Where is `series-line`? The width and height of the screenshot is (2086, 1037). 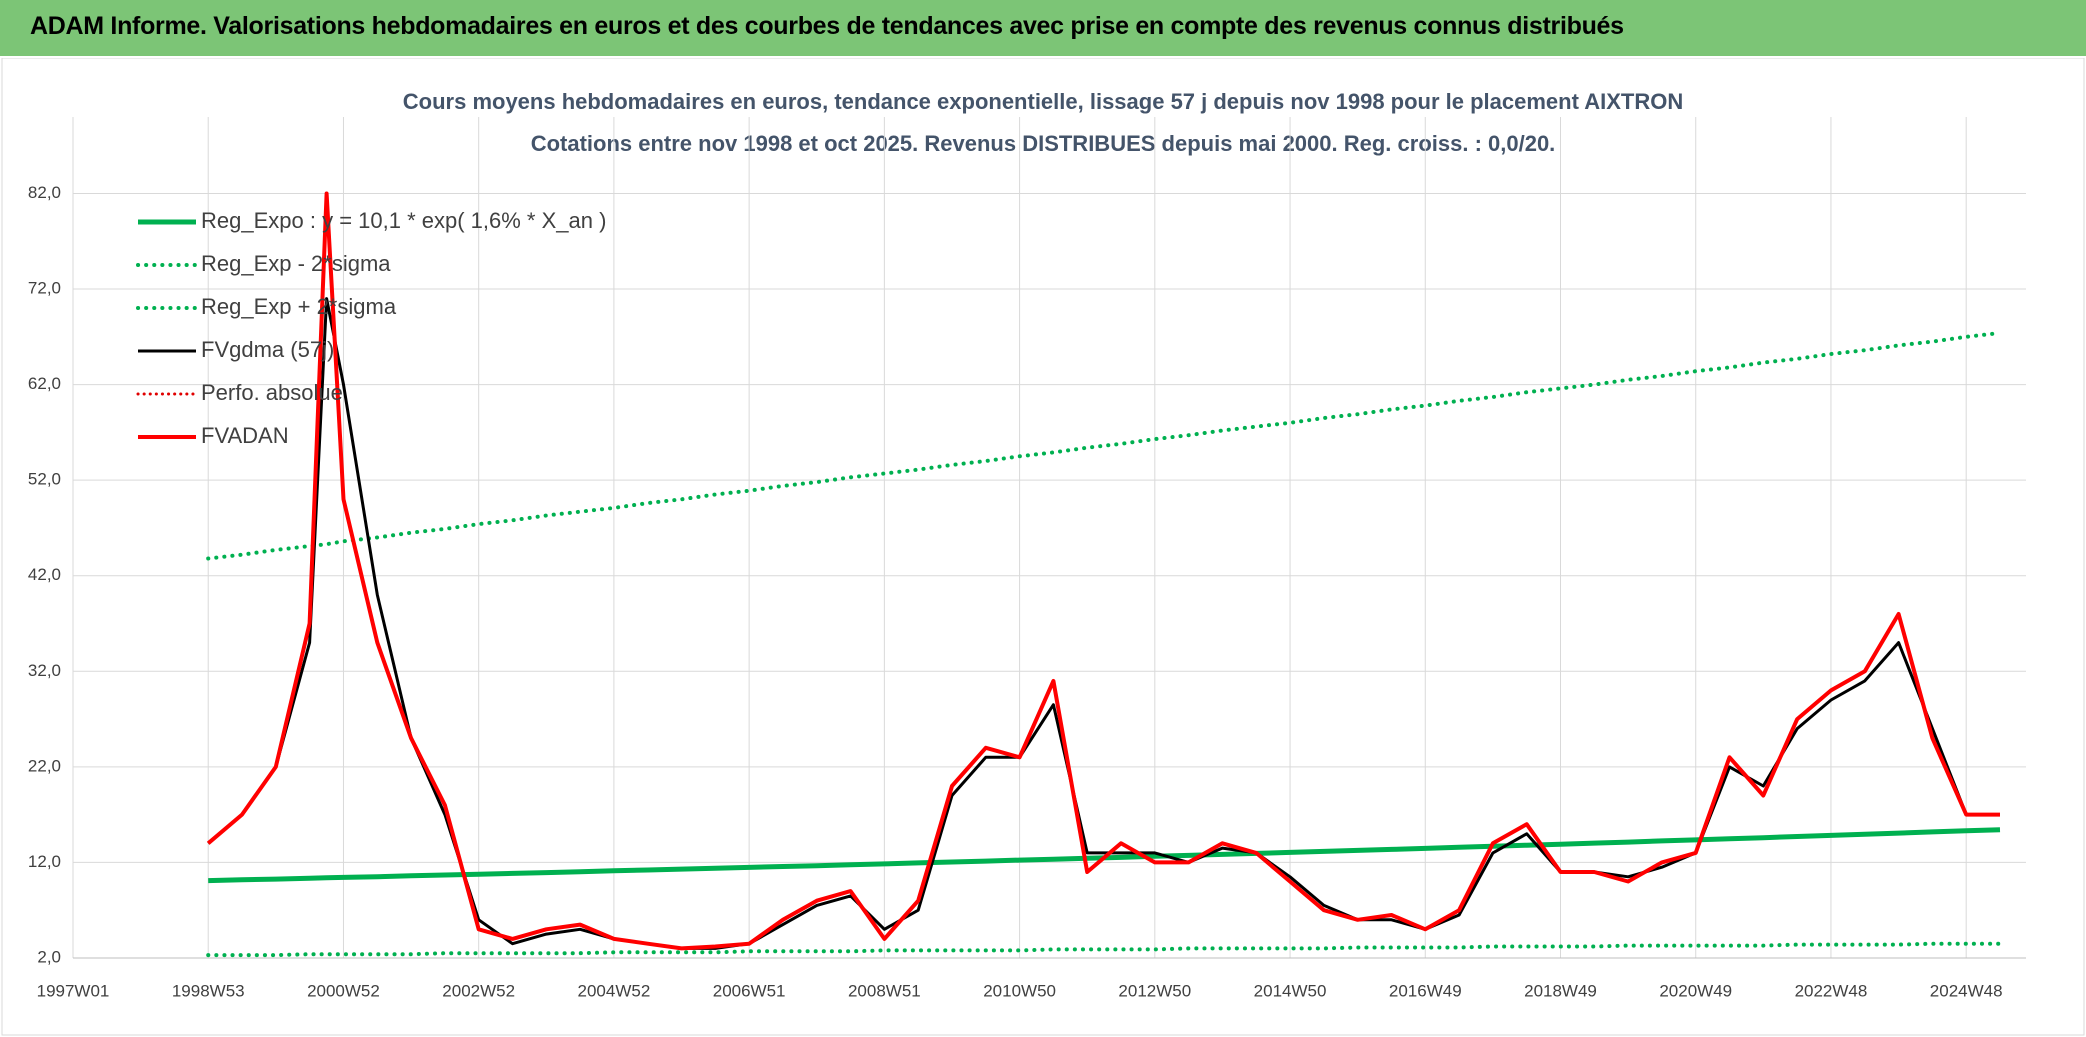
series-line is located at coordinates (1104, 855).